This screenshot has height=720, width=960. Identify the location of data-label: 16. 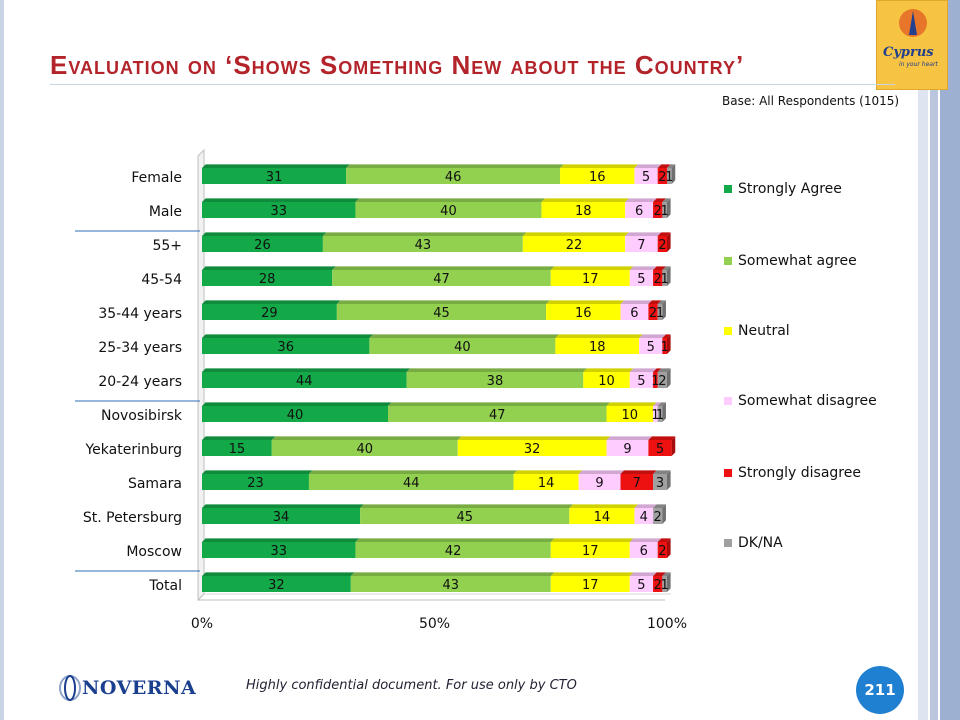
(597, 177).